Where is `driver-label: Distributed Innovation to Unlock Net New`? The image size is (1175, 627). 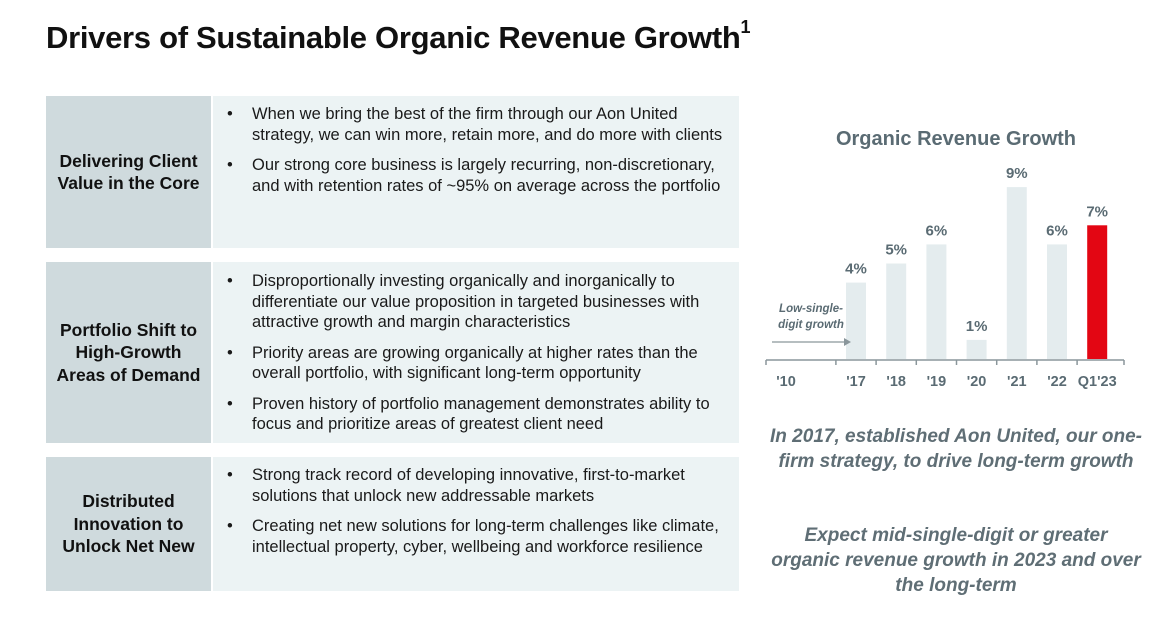
driver-label: Distributed Innovation to Unlock Net New is located at coordinates (128, 524).